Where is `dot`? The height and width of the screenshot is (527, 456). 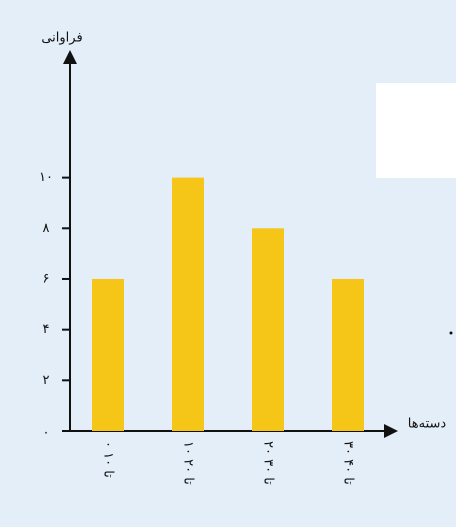
dot is located at coordinates (451, 333).